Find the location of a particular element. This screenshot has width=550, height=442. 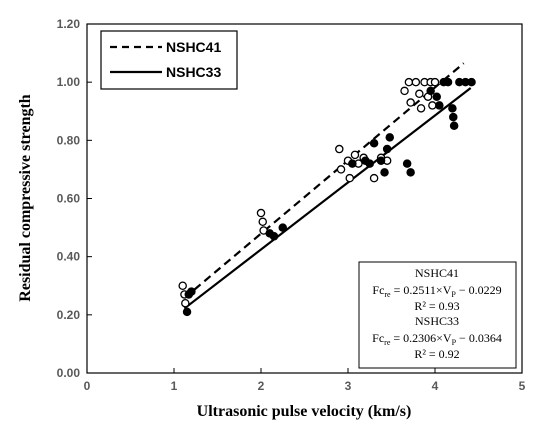

x-tick-label: 1 is located at coordinates (174, 386).